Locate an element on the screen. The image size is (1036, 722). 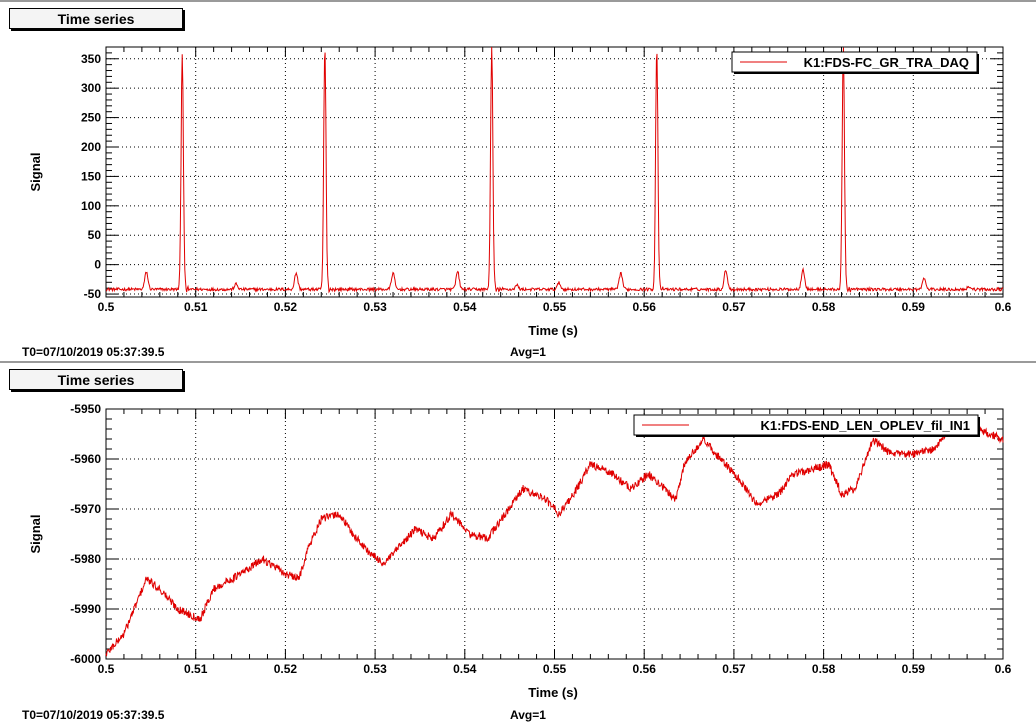
y-tick-label: 100 is located at coordinates (91, 206).